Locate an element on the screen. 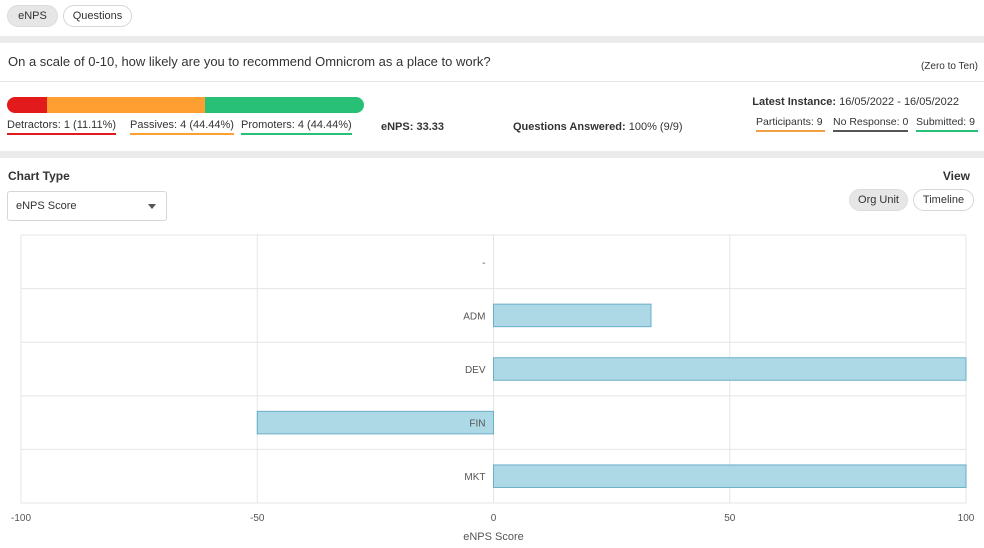  enps-key: eNPS: is located at coordinates (397, 127).